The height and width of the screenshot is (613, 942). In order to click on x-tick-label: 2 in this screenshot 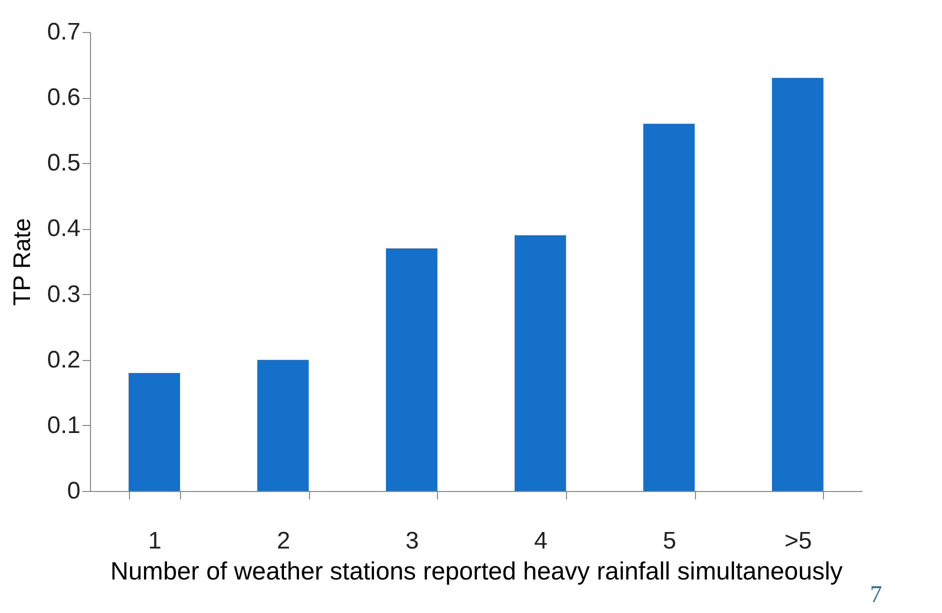, I will do `click(283, 541)`.